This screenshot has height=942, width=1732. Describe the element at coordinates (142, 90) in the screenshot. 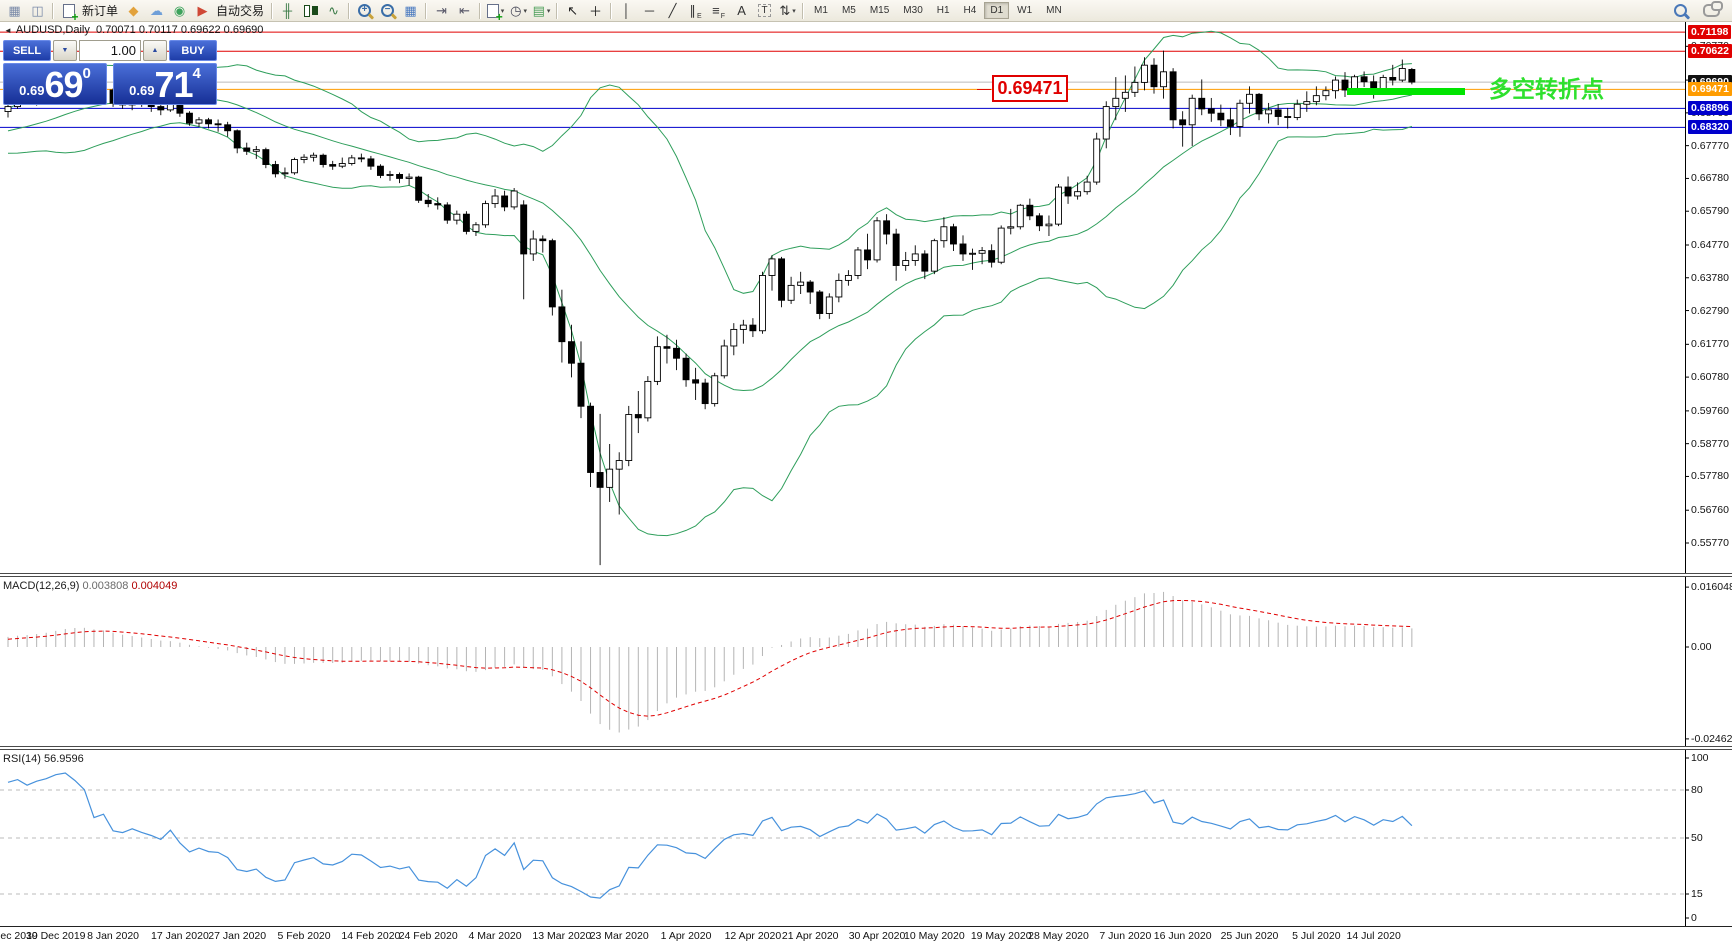

I see `buy-price-prefix: 0.69` at that location.